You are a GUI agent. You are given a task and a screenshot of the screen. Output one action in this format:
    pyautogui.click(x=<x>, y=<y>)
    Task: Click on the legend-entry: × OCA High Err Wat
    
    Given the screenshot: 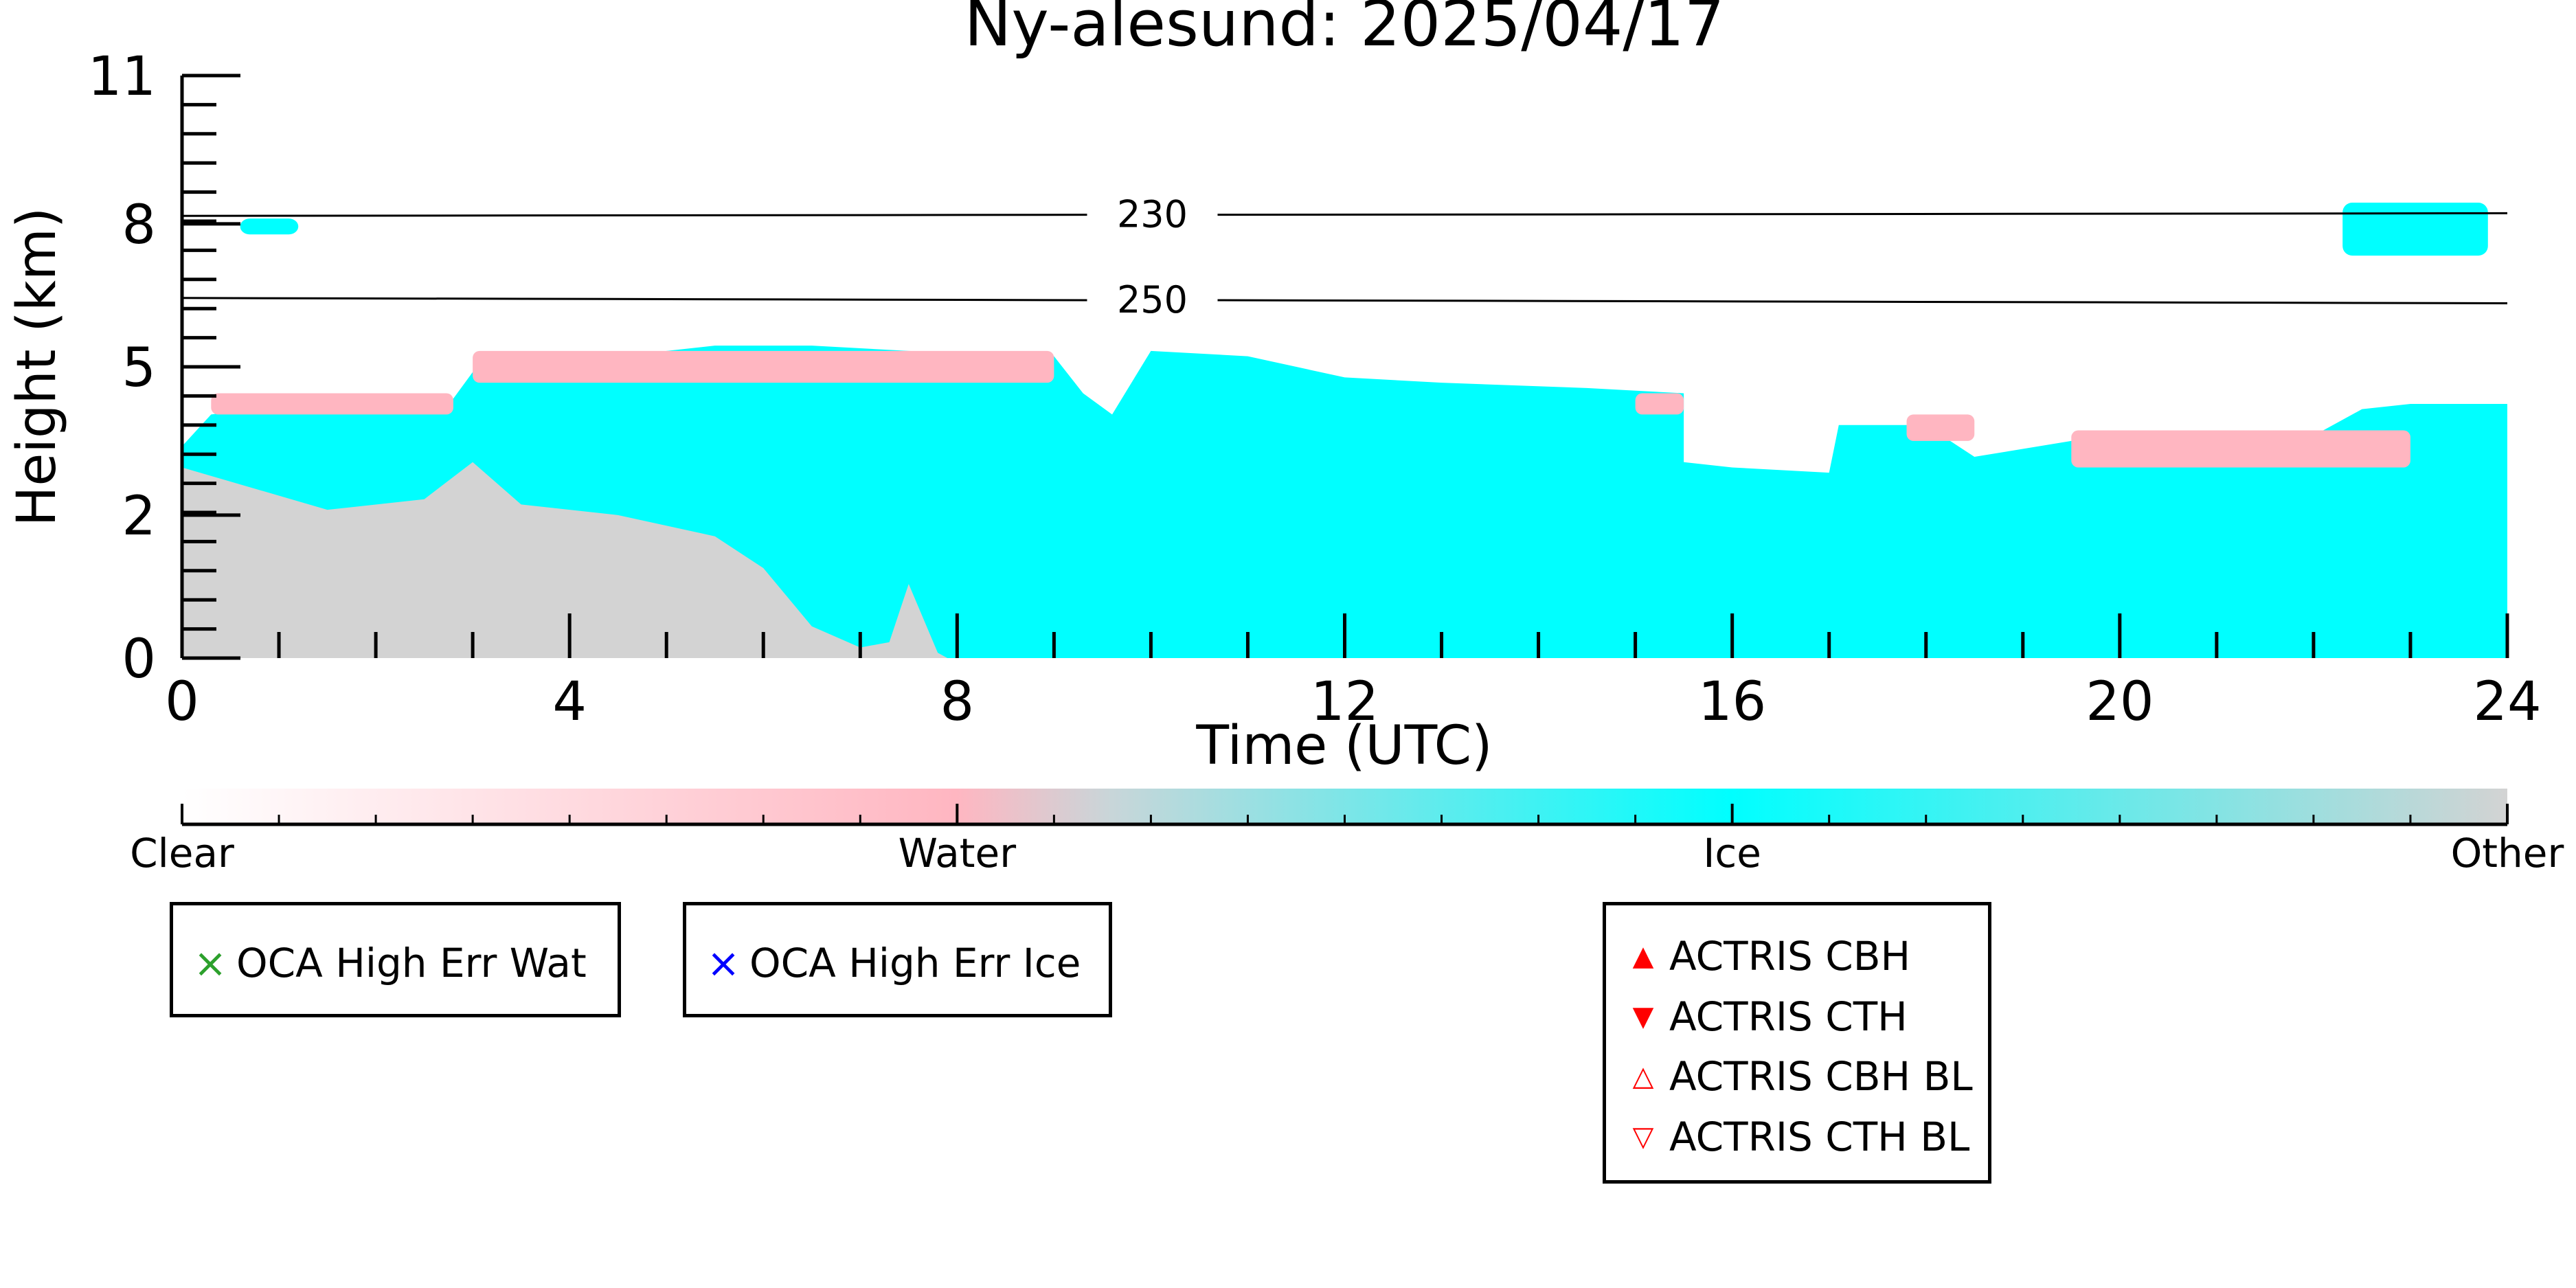 What is the action you would take?
    pyautogui.click(x=389, y=963)
    